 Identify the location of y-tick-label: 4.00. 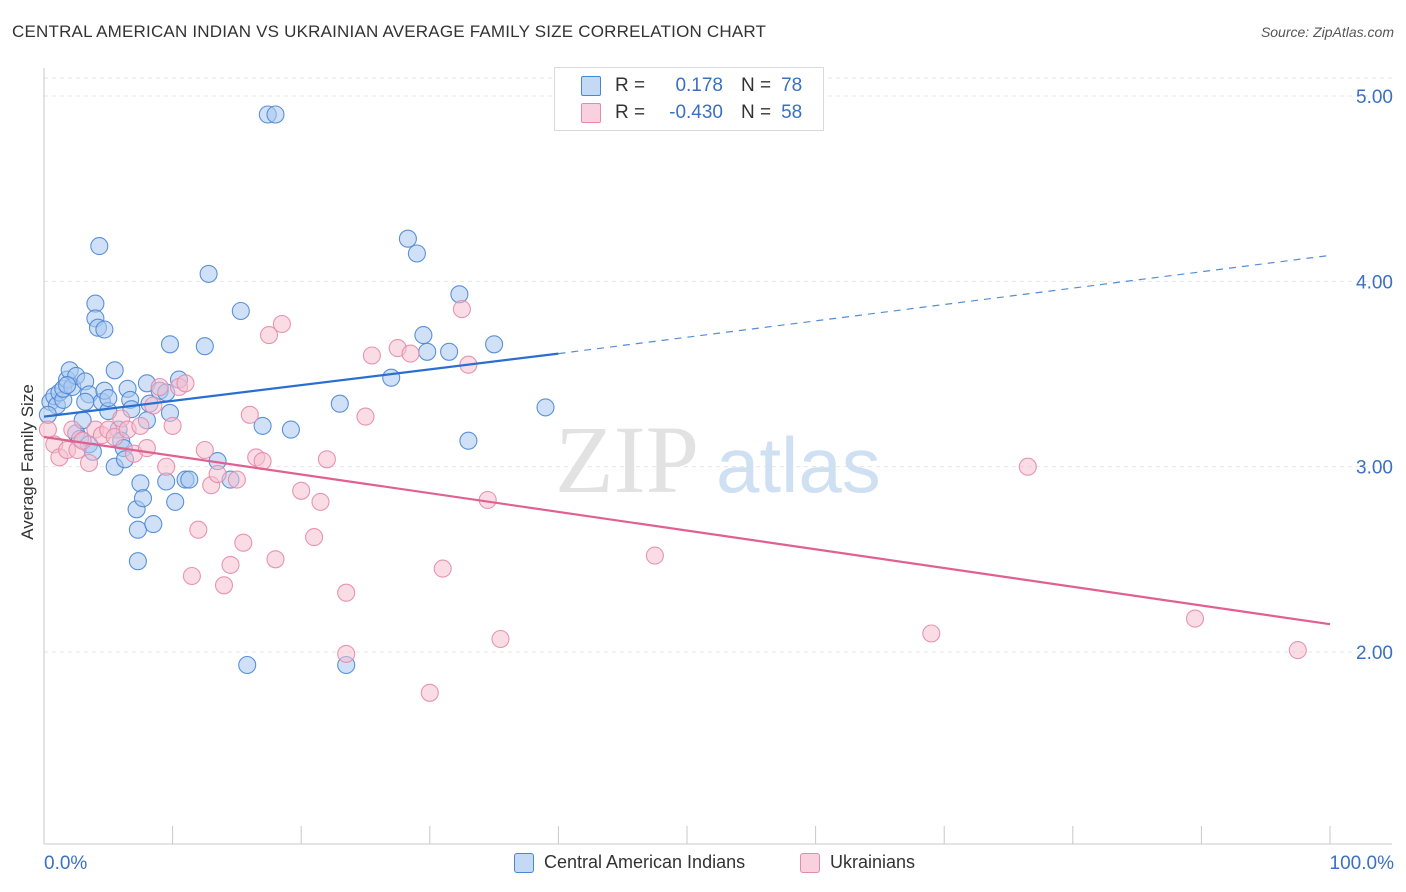
(1374, 282).